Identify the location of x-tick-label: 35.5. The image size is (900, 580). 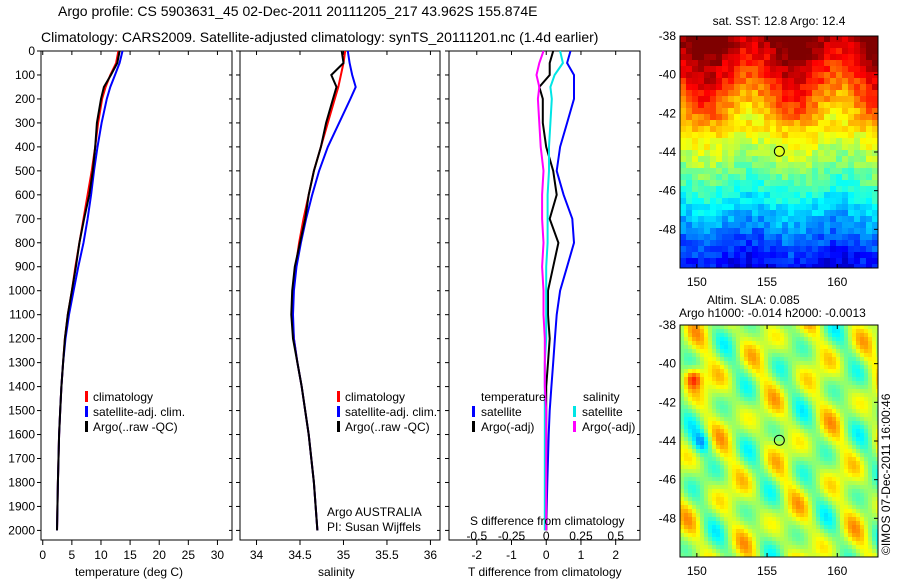
(387, 555).